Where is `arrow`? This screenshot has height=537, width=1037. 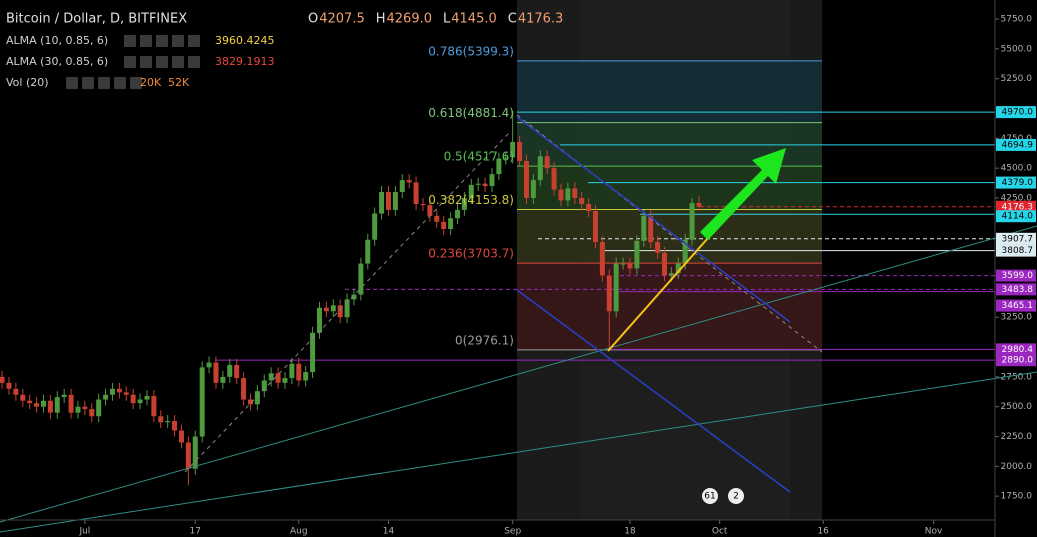
arrow is located at coordinates (743, 194).